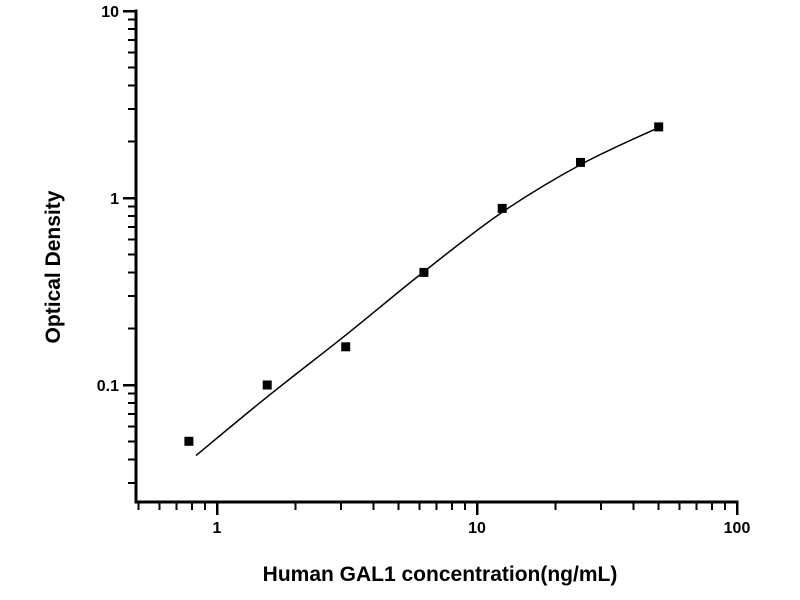 The height and width of the screenshot is (600, 800). Describe the element at coordinates (53, 266) in the screenshot. I see `y-axis-title: Optical Density` at that location.